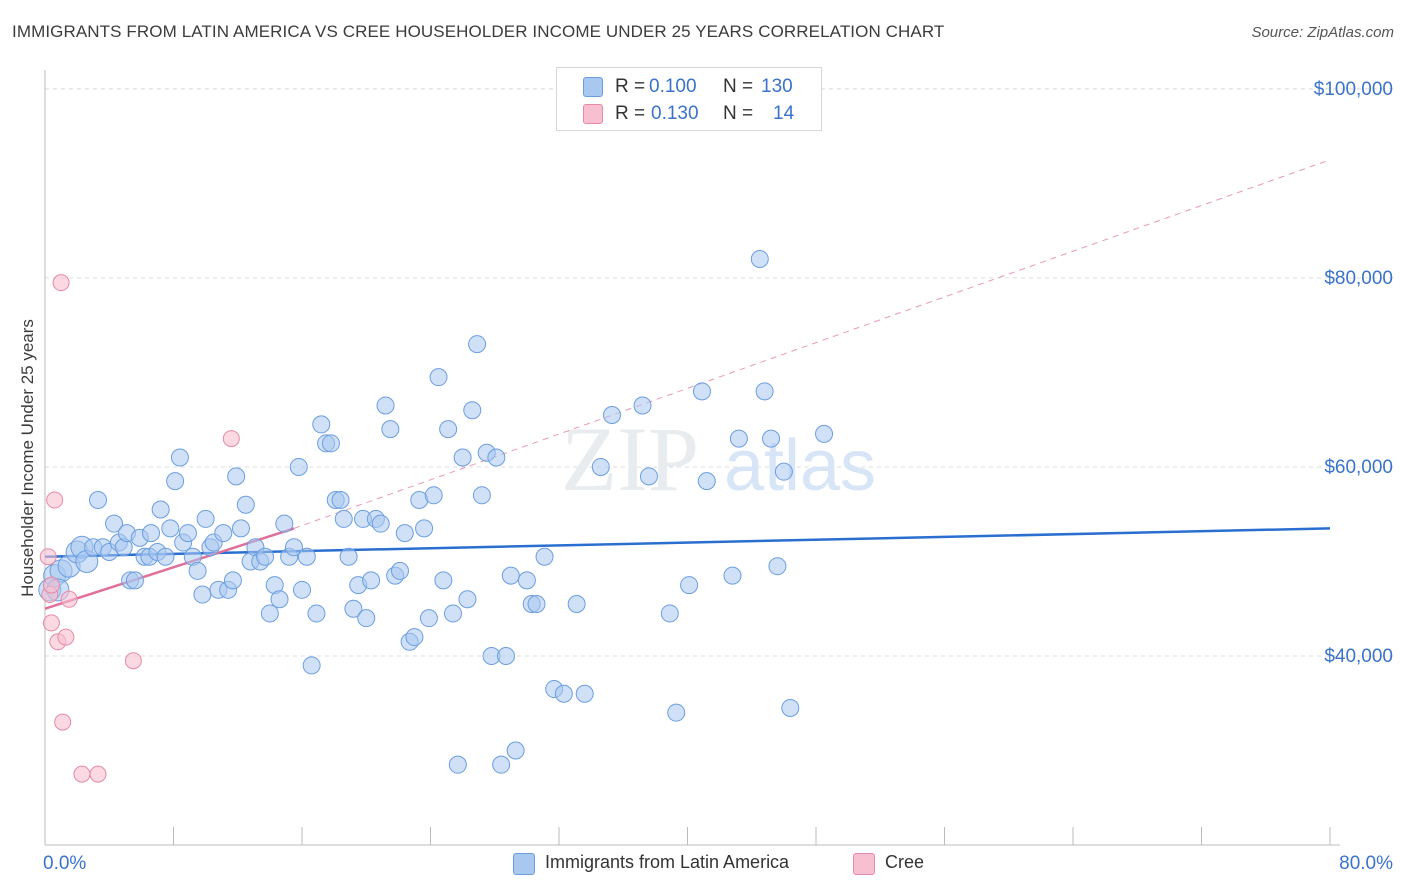 This screenshot has width=1406, height=892. I want to click on y-tick-label: $100,000, so click(1353, 89).